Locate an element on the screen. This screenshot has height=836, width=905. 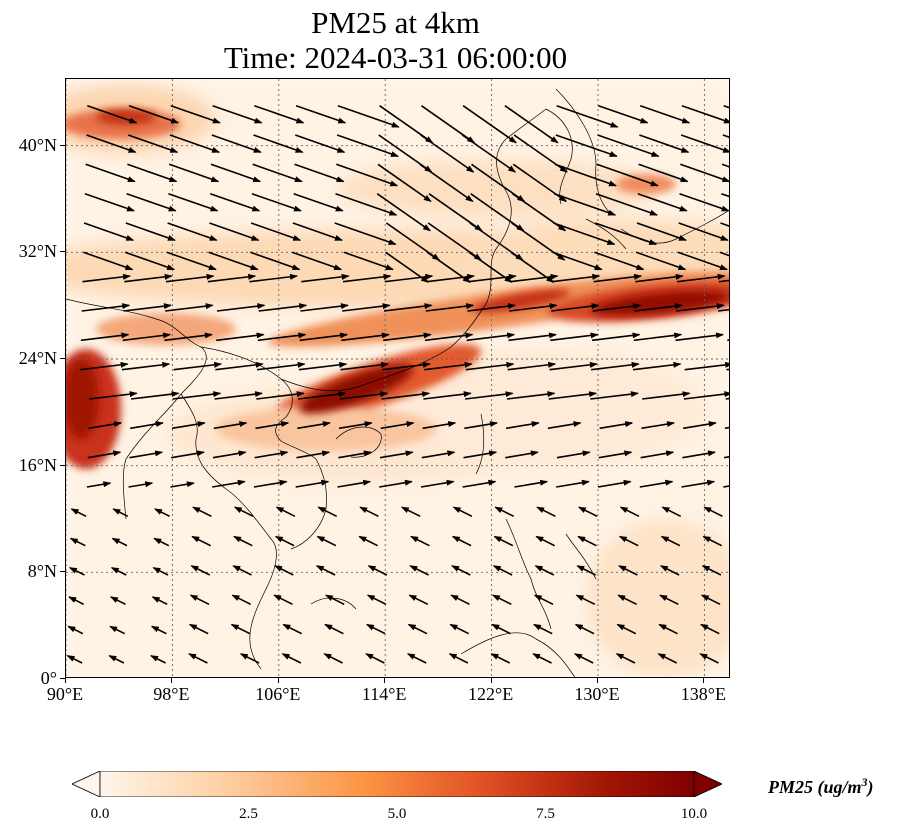
latitude-tick-label: 0° is located at coordinates (48, 678).